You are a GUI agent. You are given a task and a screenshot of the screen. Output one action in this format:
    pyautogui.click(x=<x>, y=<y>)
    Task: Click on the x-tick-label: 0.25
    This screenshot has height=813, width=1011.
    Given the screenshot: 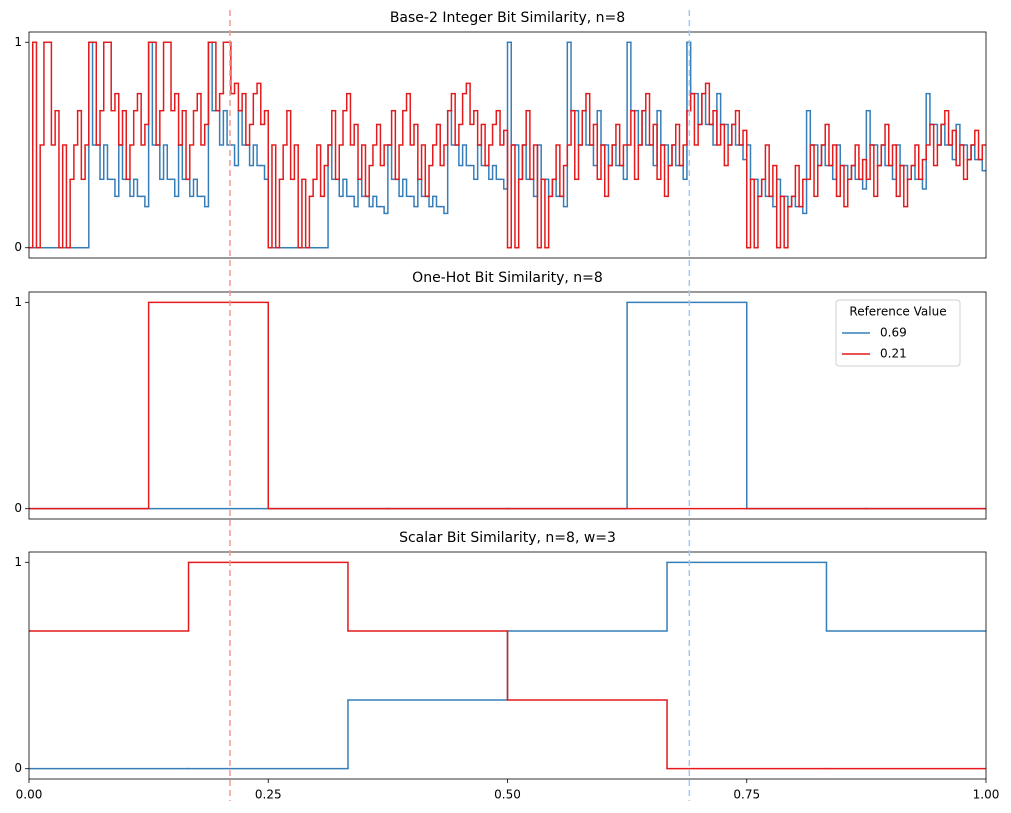 What is the action you would take?
    pyautogui.click(x=268, y=795)
    